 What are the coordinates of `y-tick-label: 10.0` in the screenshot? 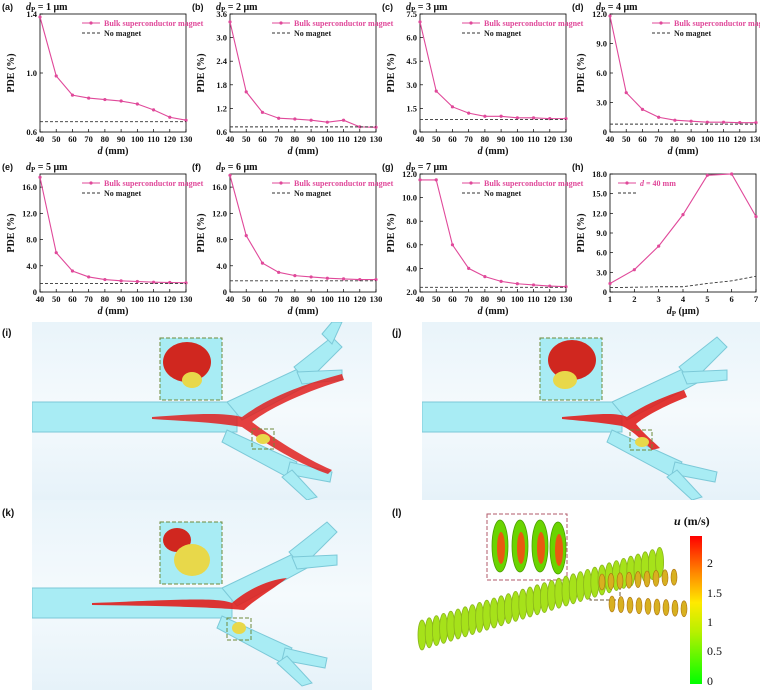 It's located at (409, 198).